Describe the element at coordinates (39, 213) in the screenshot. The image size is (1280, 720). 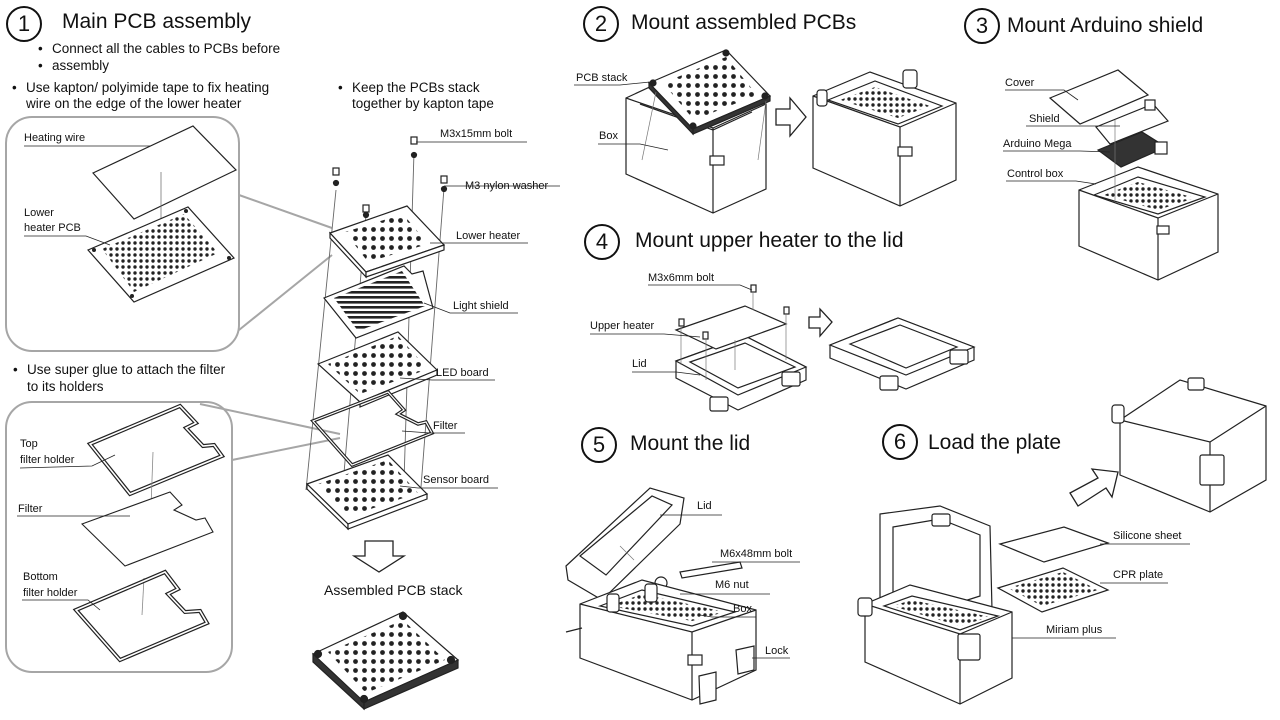
I see `label-lower-heater-pcb: Lower` at that location.